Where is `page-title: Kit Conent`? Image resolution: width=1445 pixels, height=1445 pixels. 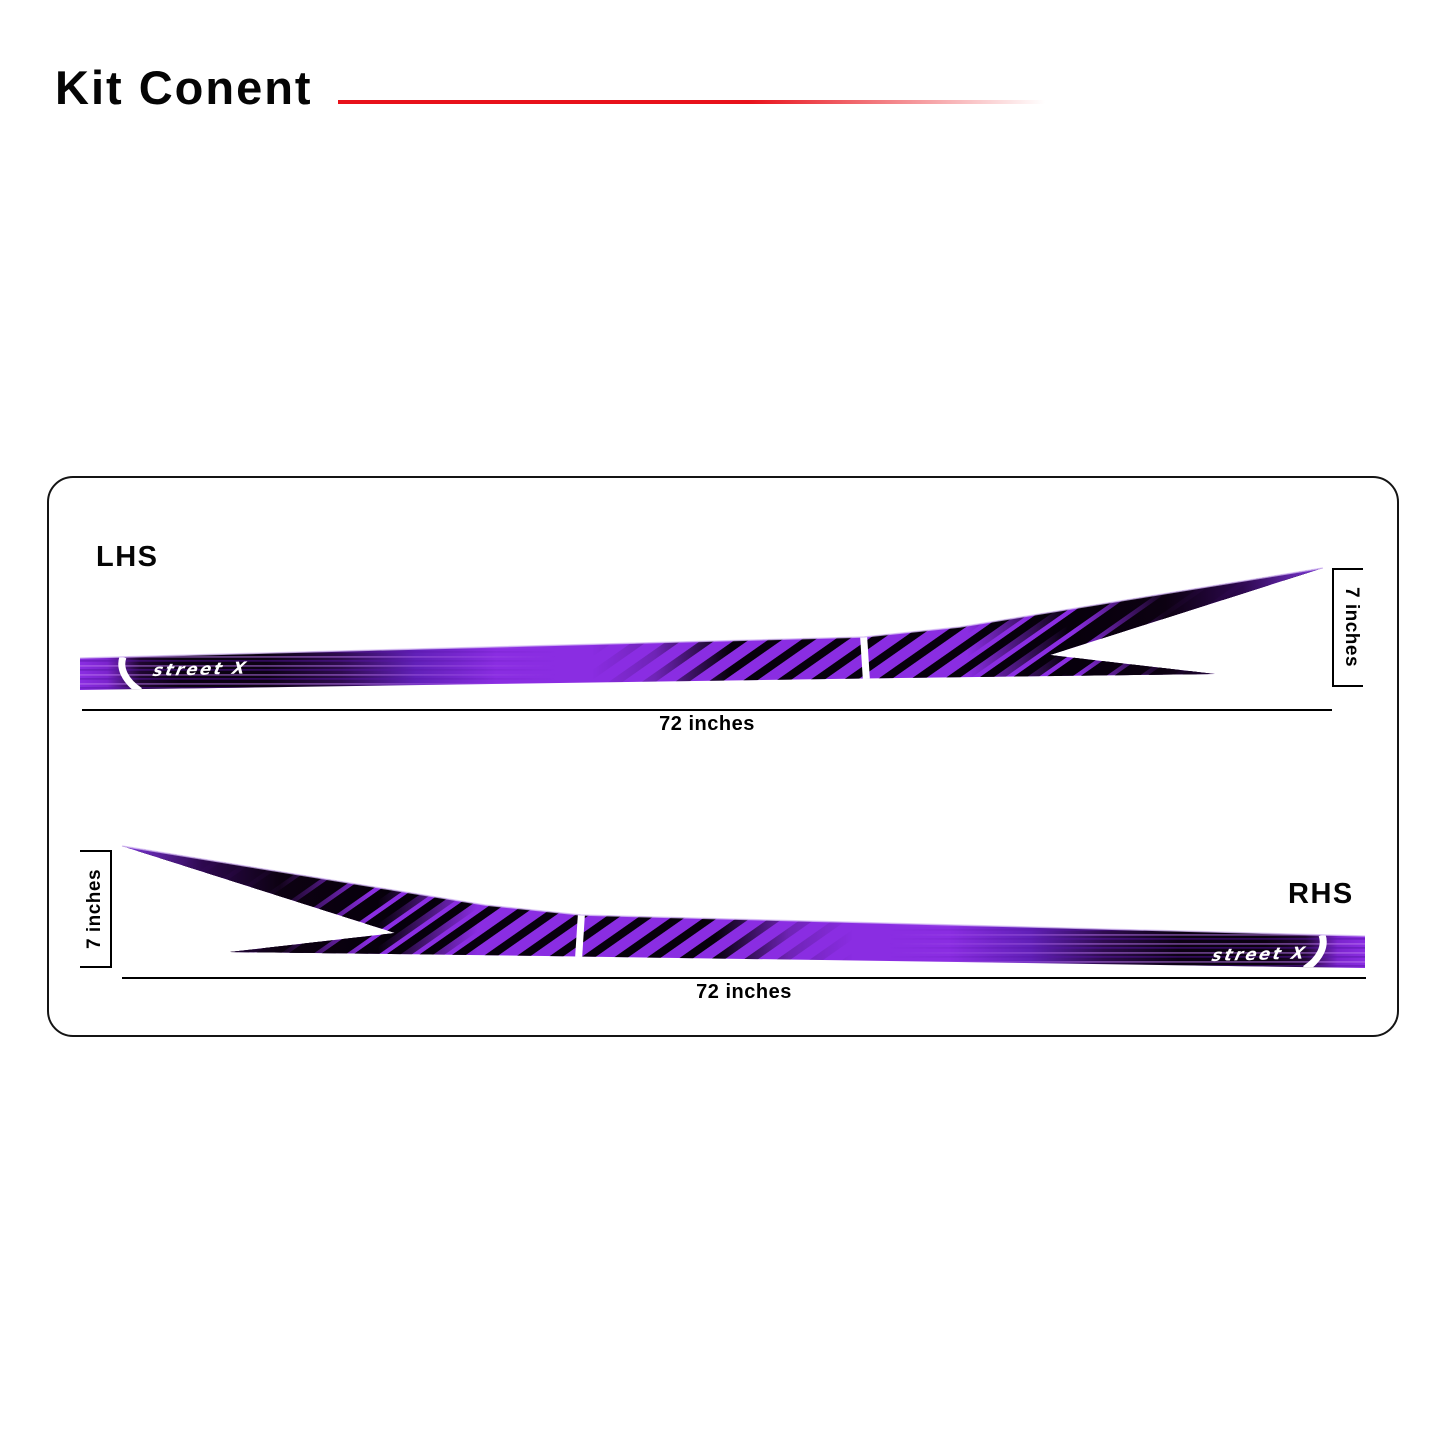 page-title: Kit Conent is located at coordinates (184, 87).